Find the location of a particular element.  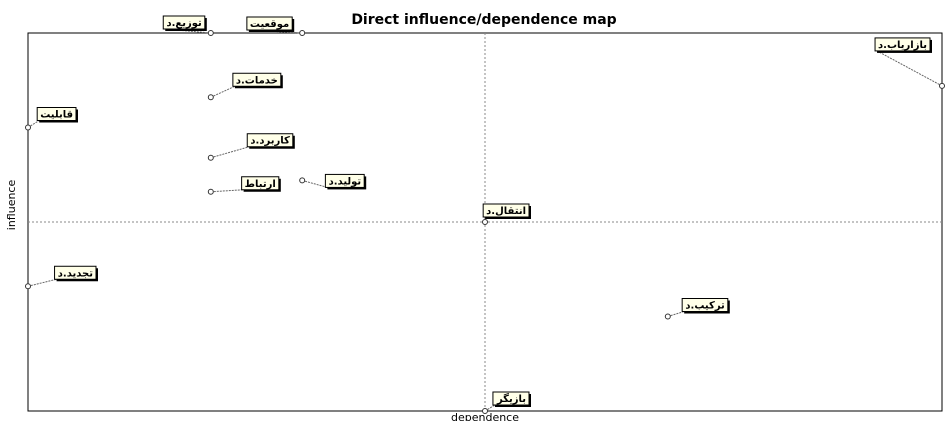

data-point: ارتباط is located at coordinates (244, 185).